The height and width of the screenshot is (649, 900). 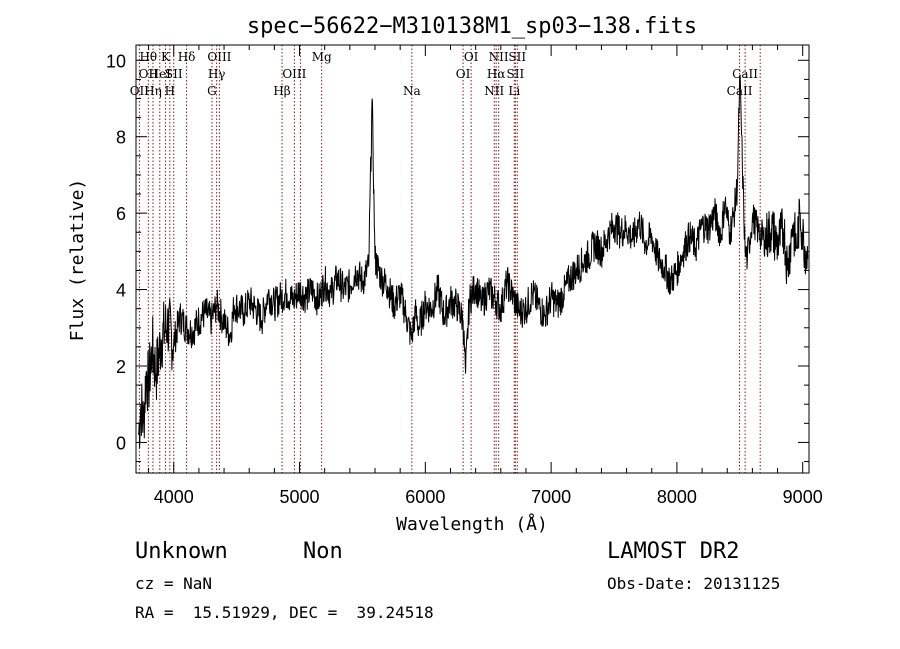 I want to click on line-label: Hδ, so click(x=187, y=57).